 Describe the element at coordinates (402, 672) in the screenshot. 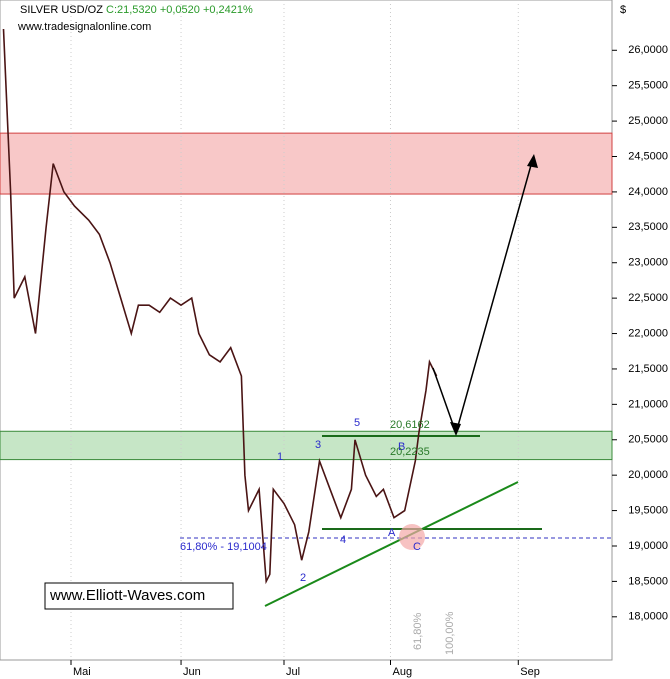

I see `x-tick-label: Aug` at that location.